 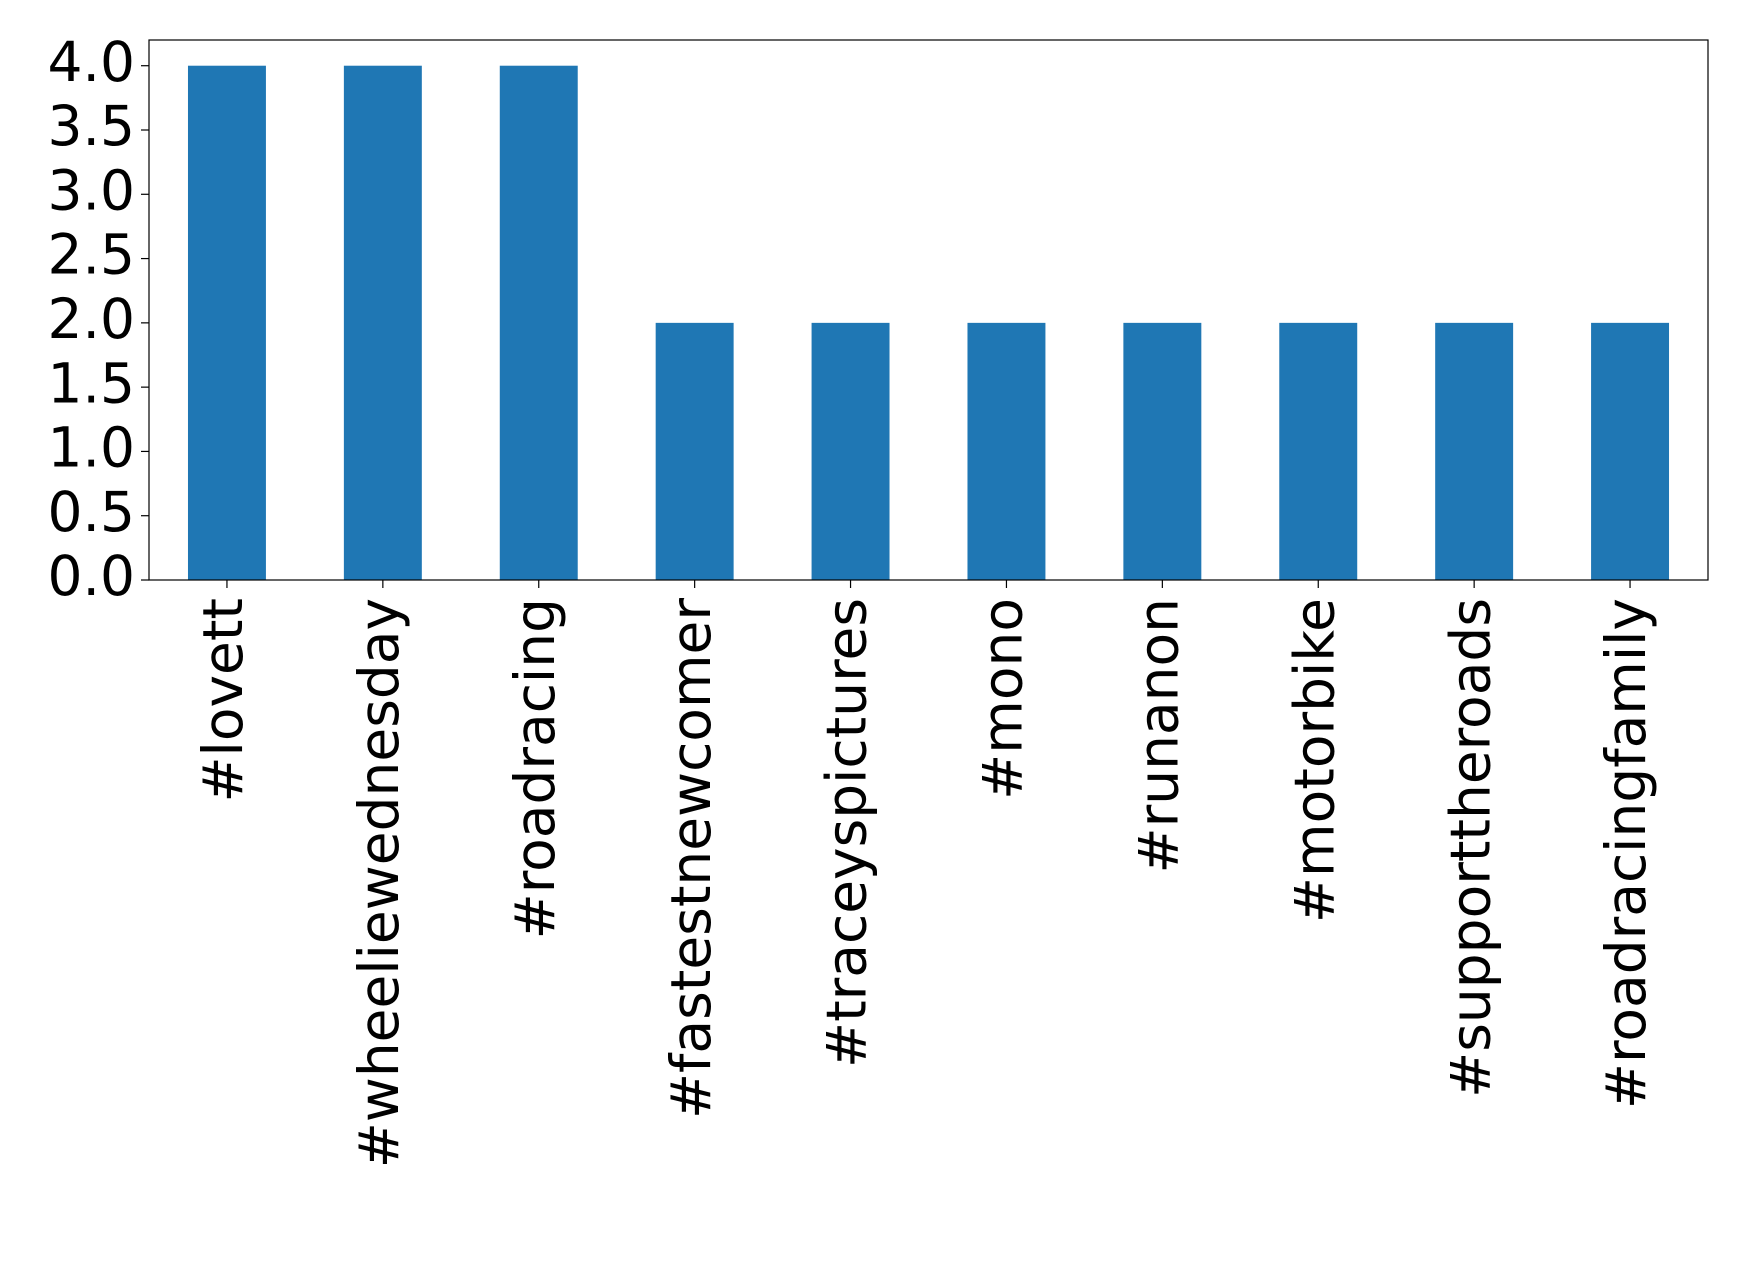 I want to click on x-tick-label: #roadracingfamily, so click(x=1626, y=853).